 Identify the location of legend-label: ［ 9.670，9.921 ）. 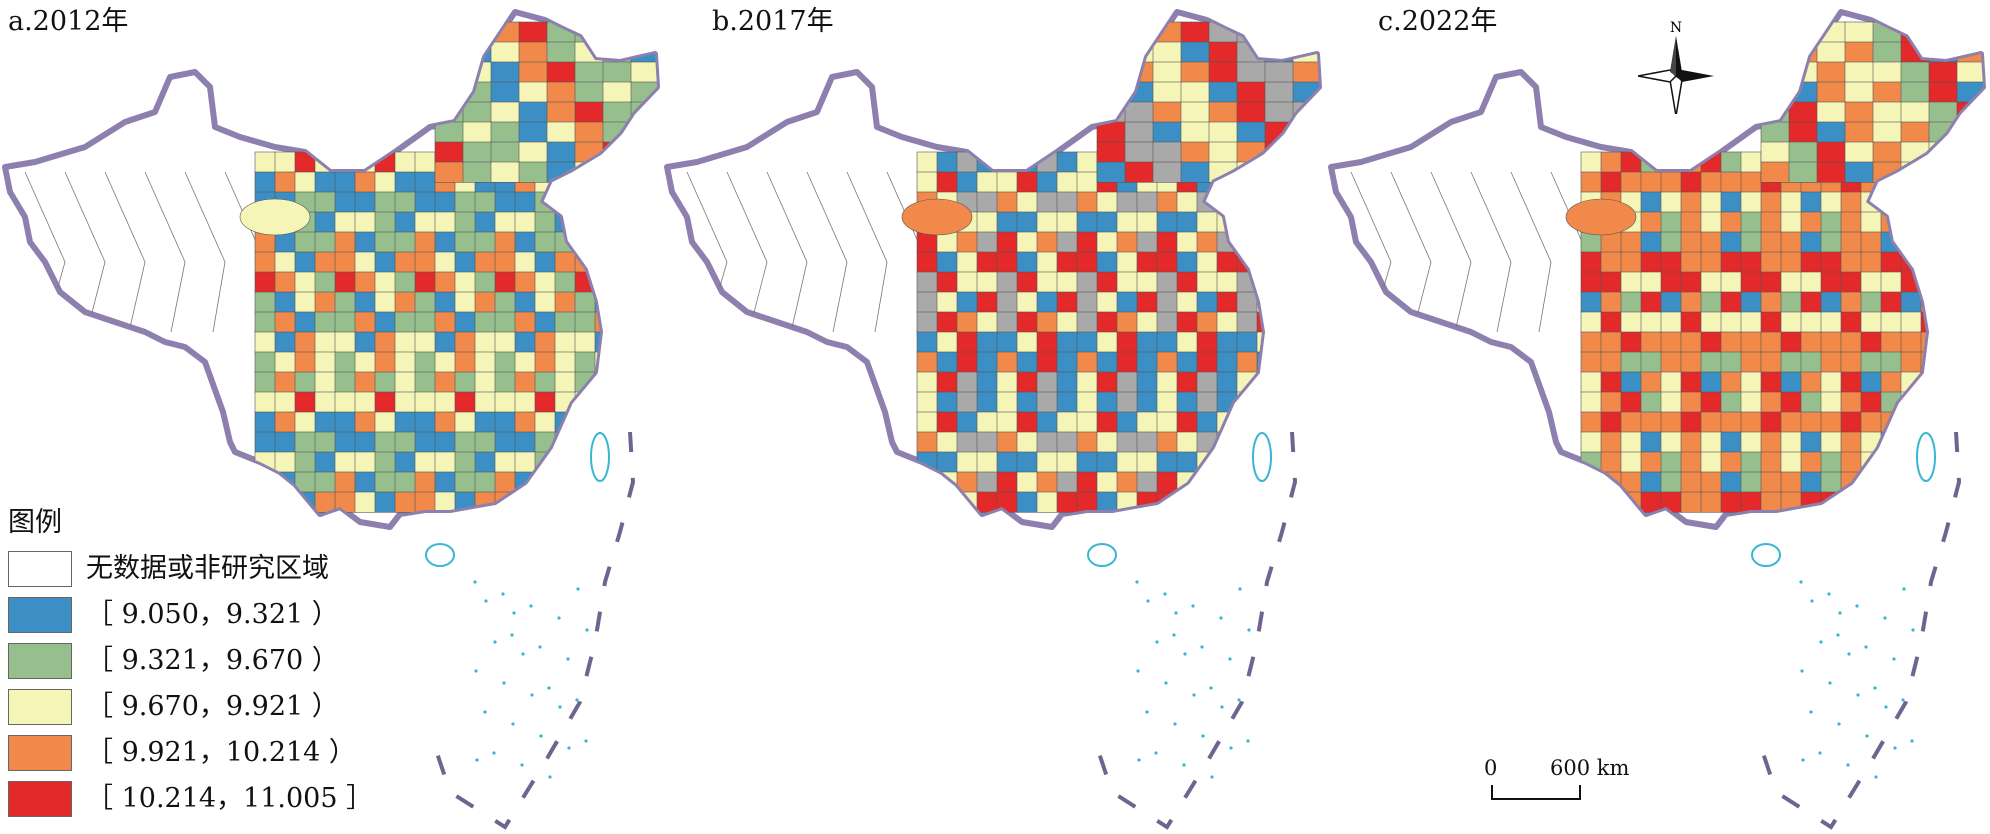
(212, 706).